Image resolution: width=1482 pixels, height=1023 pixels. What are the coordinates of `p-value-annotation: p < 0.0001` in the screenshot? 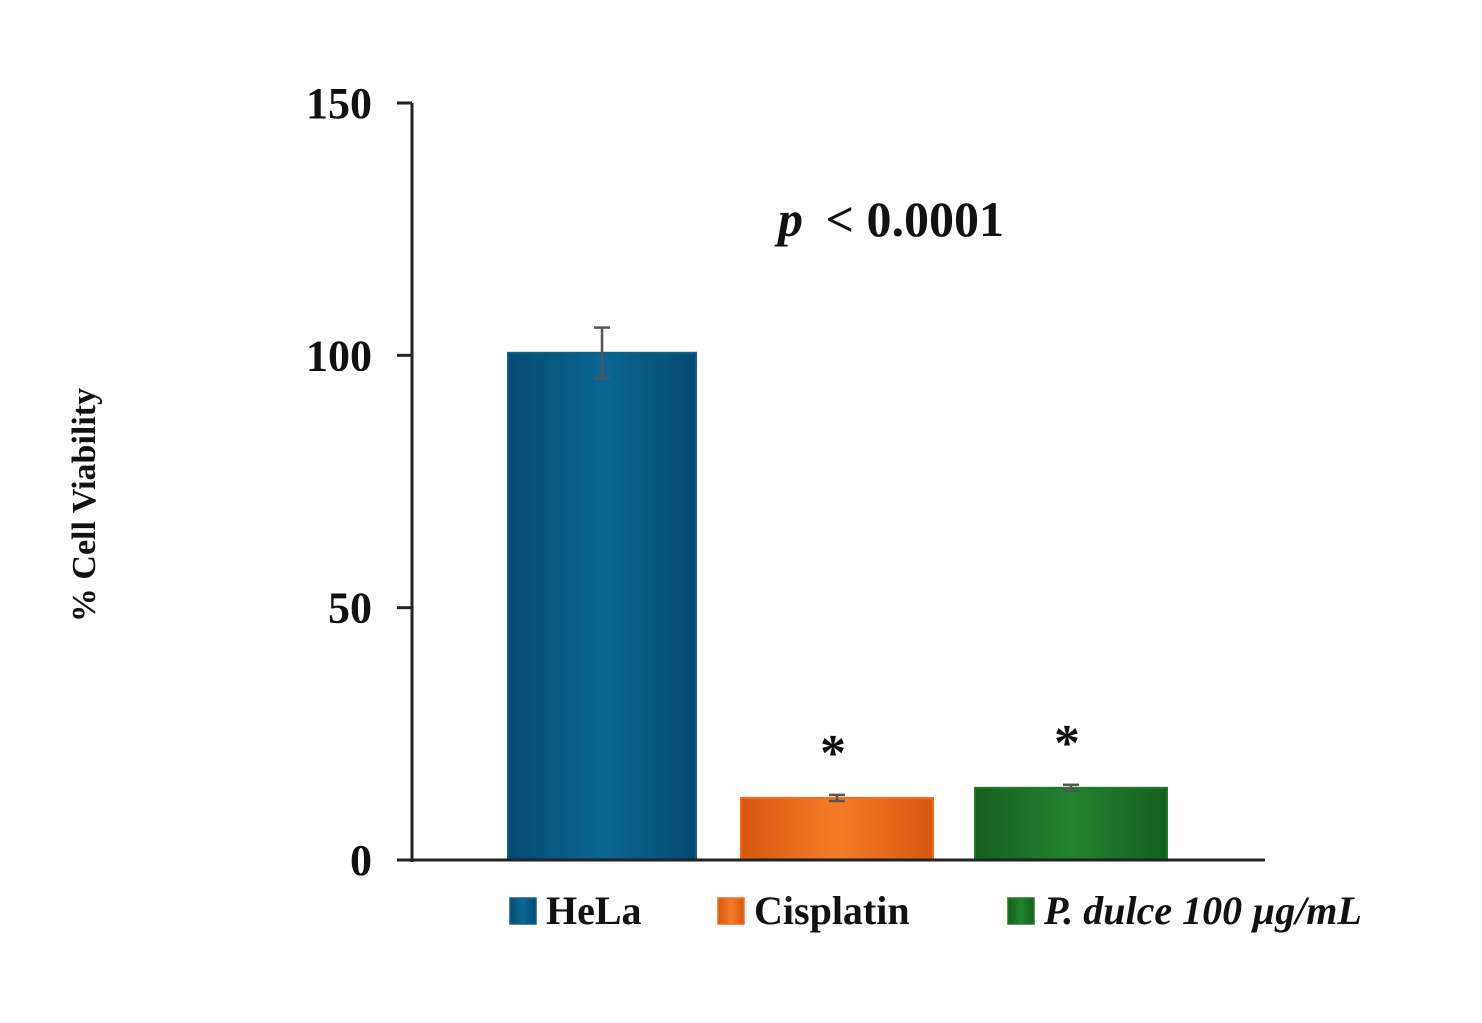 It's located at (889, 219).